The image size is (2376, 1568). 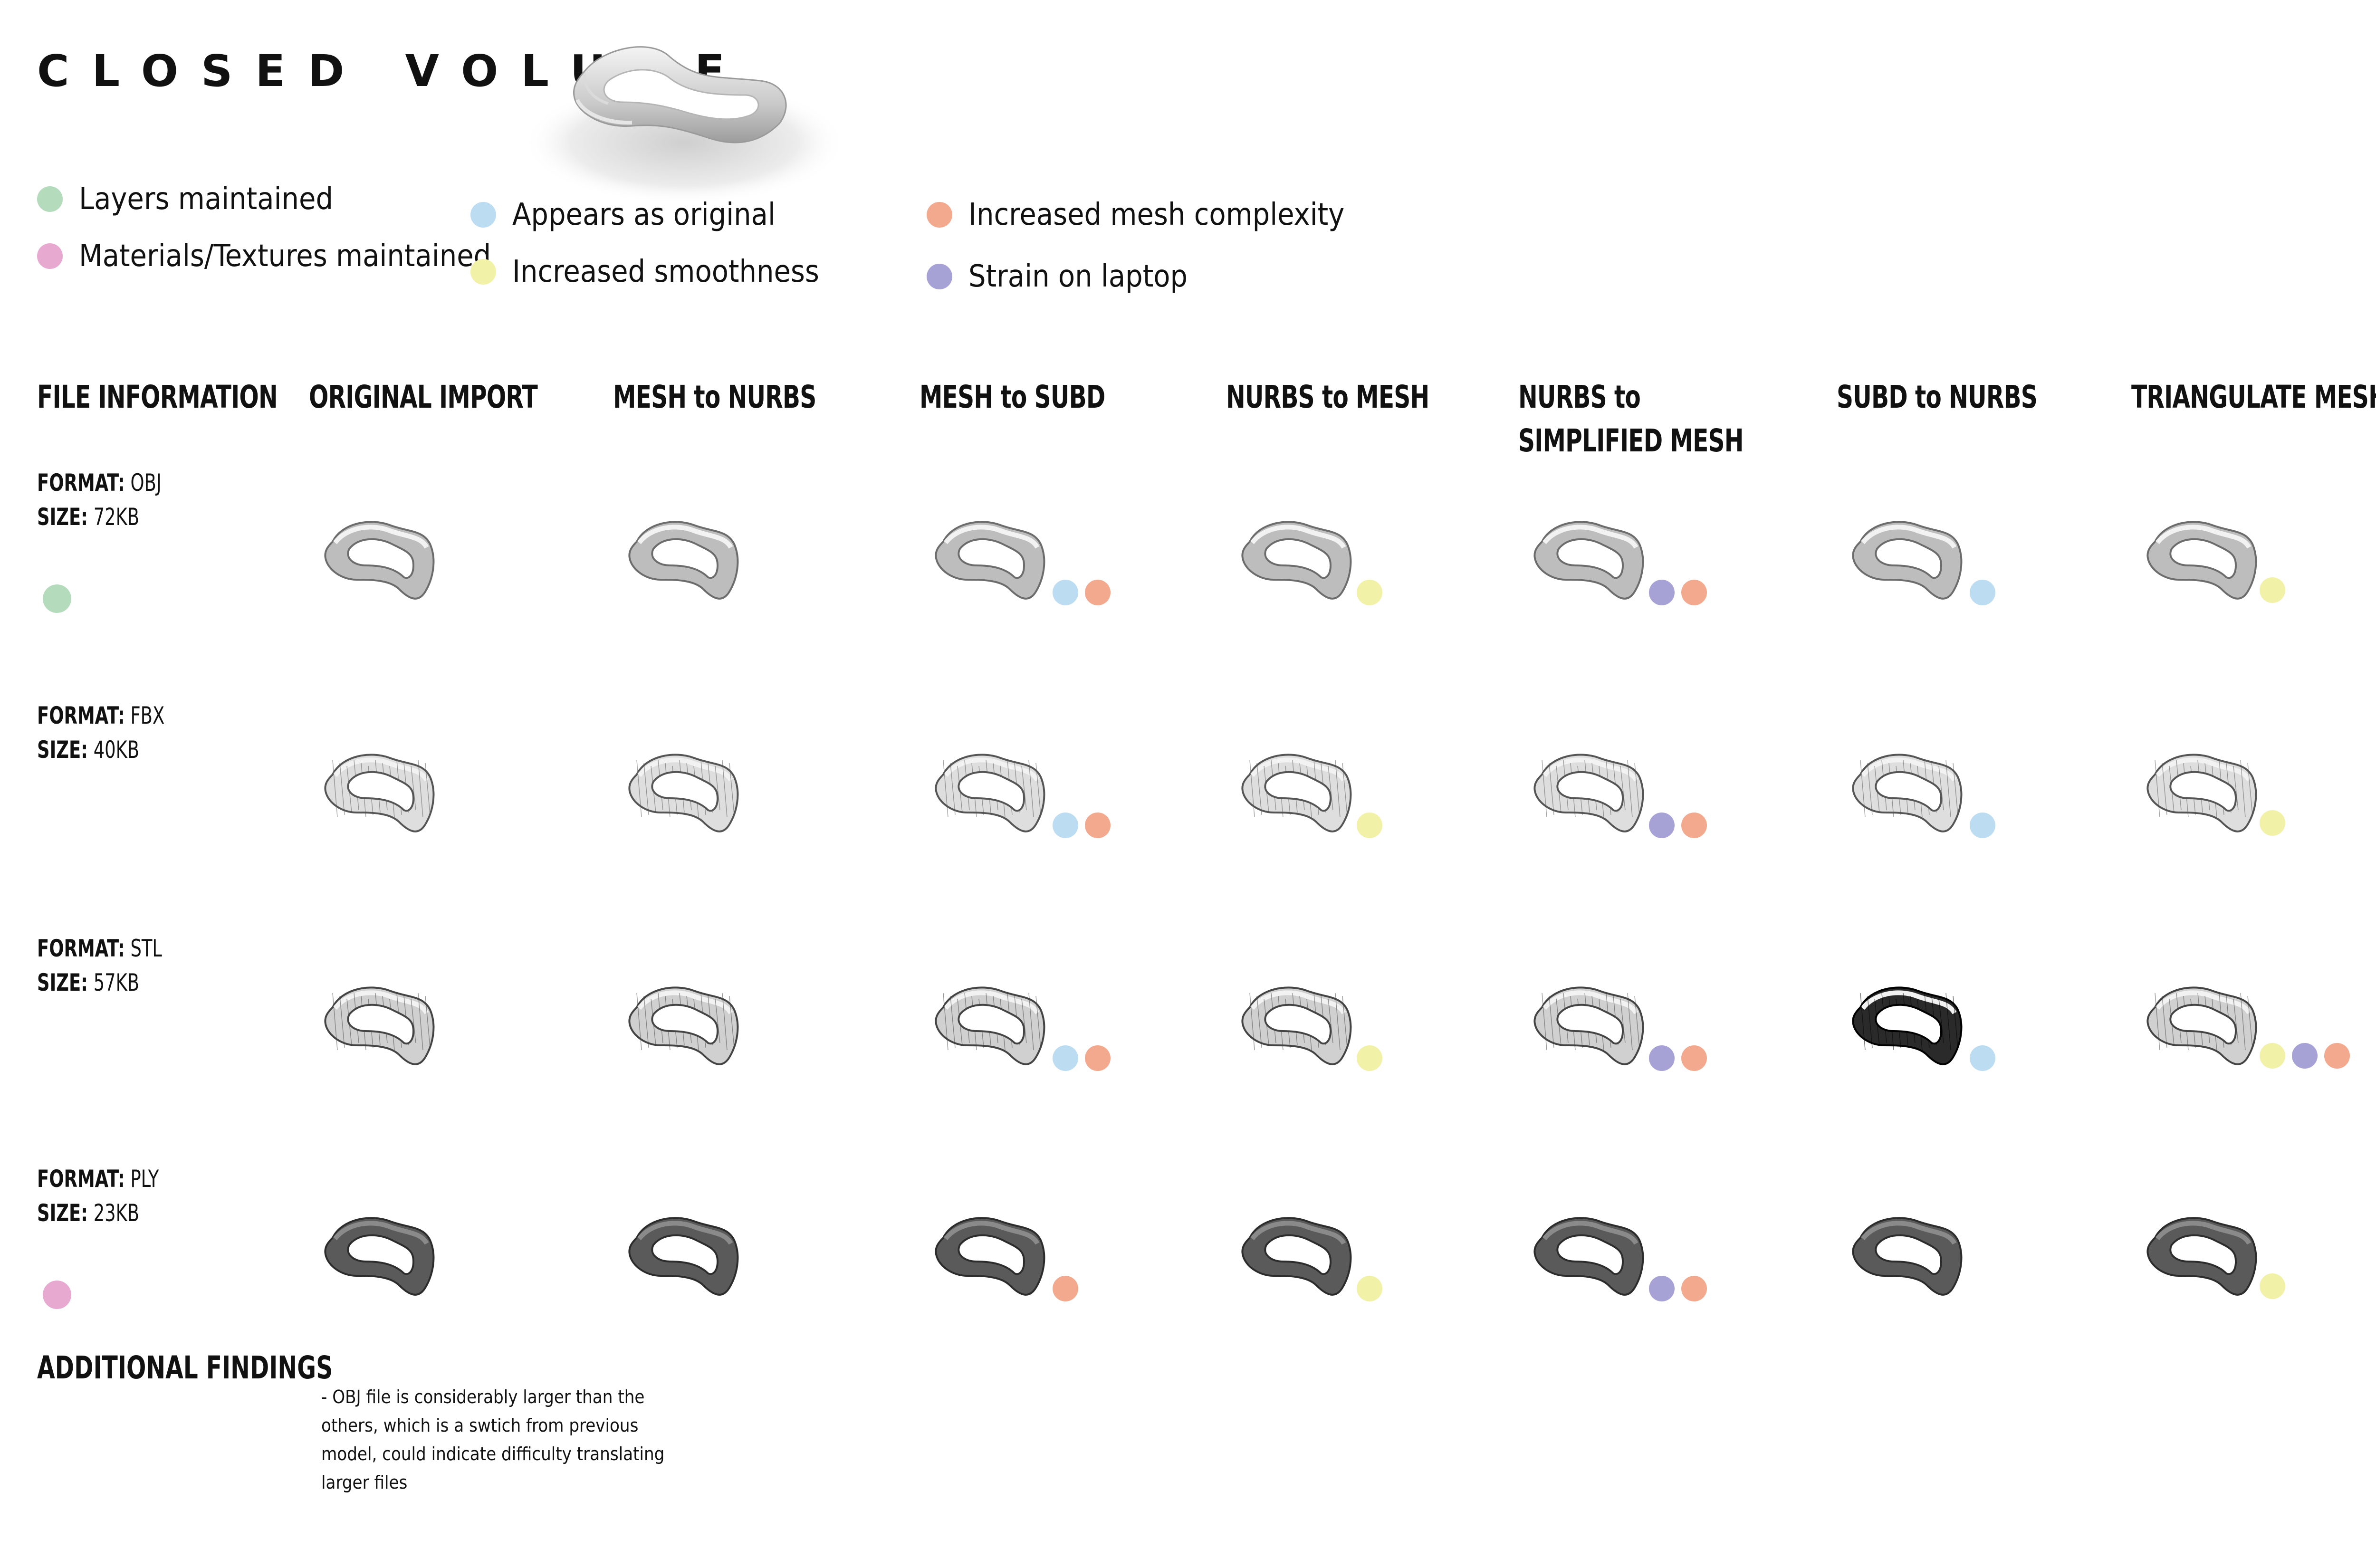 I want to click on size-line: SIZE: 23KB, so click(x=98, y=1213).